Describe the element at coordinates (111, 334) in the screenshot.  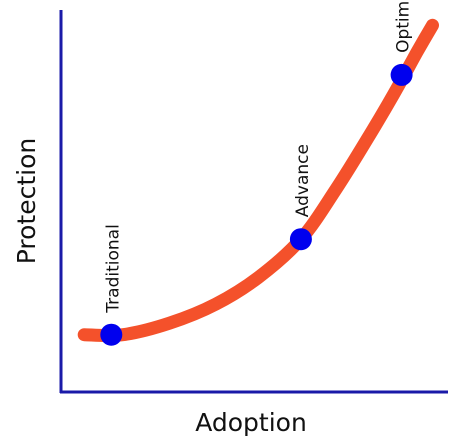
I see `point-traditional` at that location.